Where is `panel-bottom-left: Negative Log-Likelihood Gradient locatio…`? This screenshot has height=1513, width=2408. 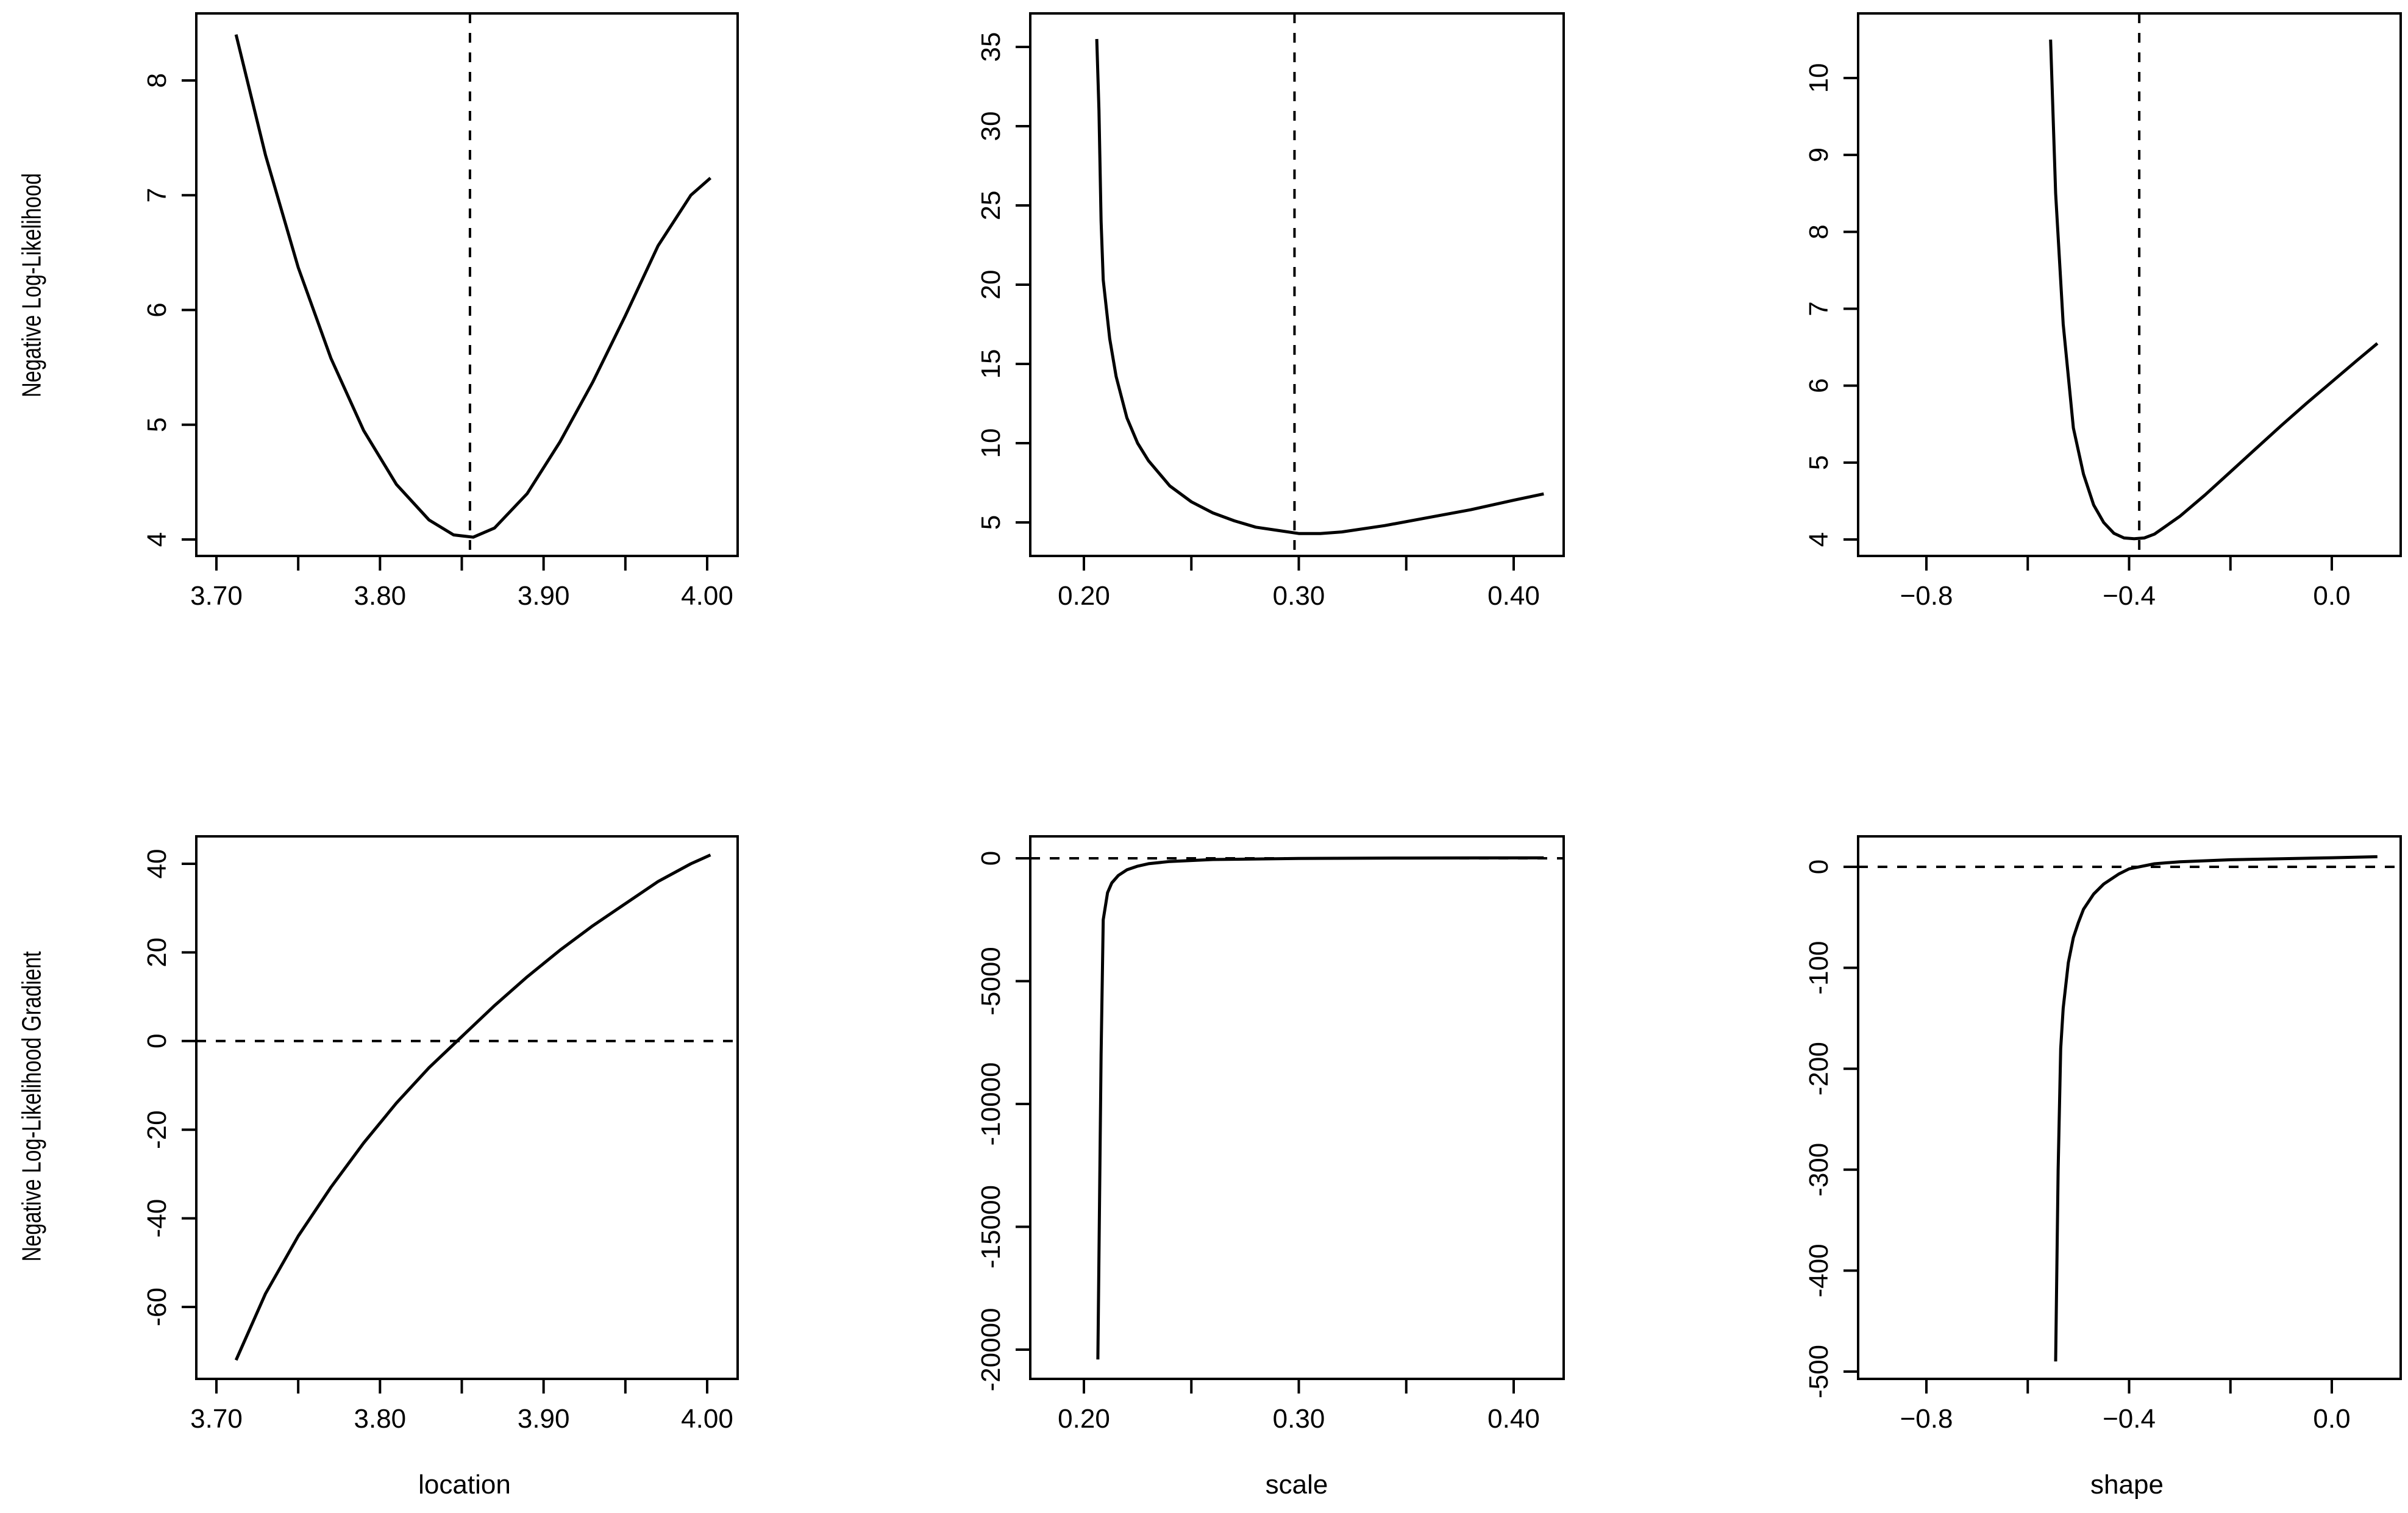 panel-bottom-left: Negative Log-Likelihood Gradient locatio… is located at coordinates (378, 1167).